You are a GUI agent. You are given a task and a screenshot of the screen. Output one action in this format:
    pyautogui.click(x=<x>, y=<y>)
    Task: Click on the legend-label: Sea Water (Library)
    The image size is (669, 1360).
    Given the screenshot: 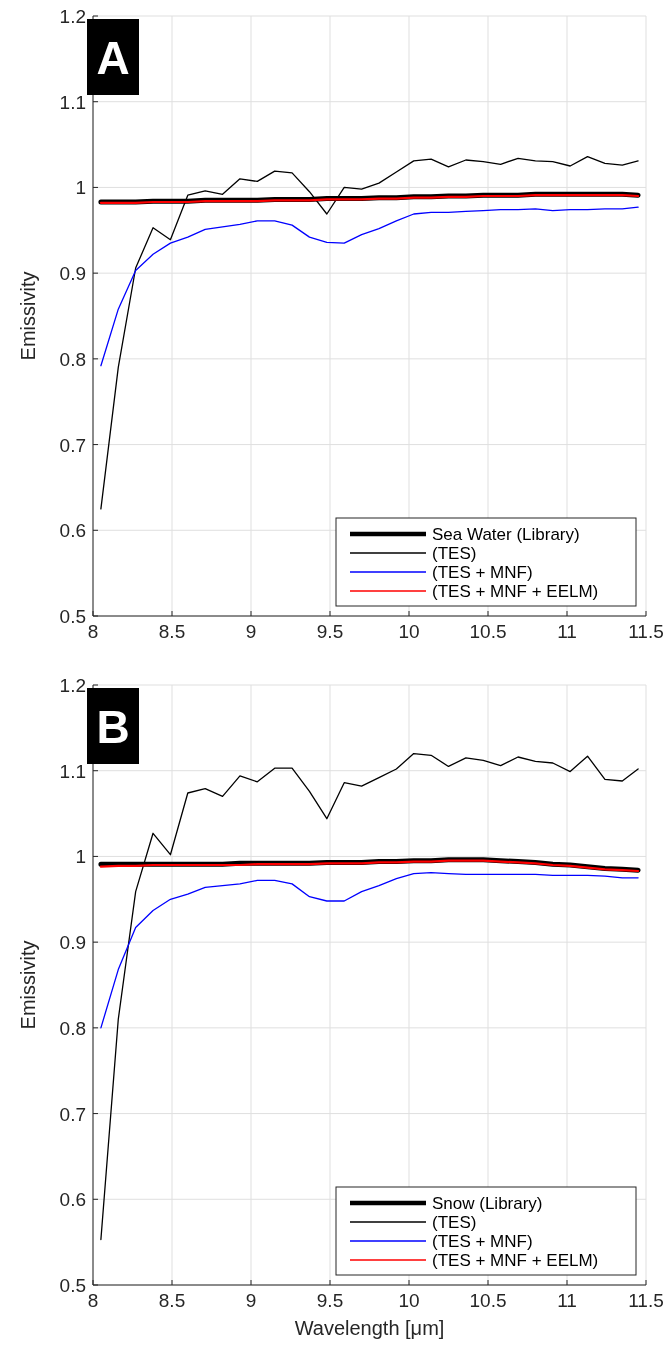 What is the action you would take?
    pyautogui.click(x=506, y=534)
    